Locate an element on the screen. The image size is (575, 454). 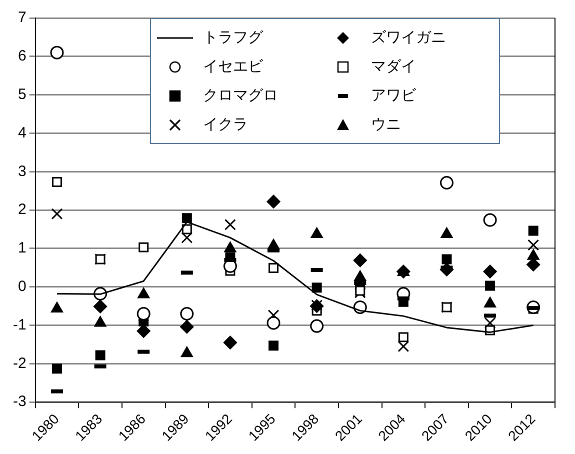
y-tick-label: 7 is located at coordinates (22, 17).